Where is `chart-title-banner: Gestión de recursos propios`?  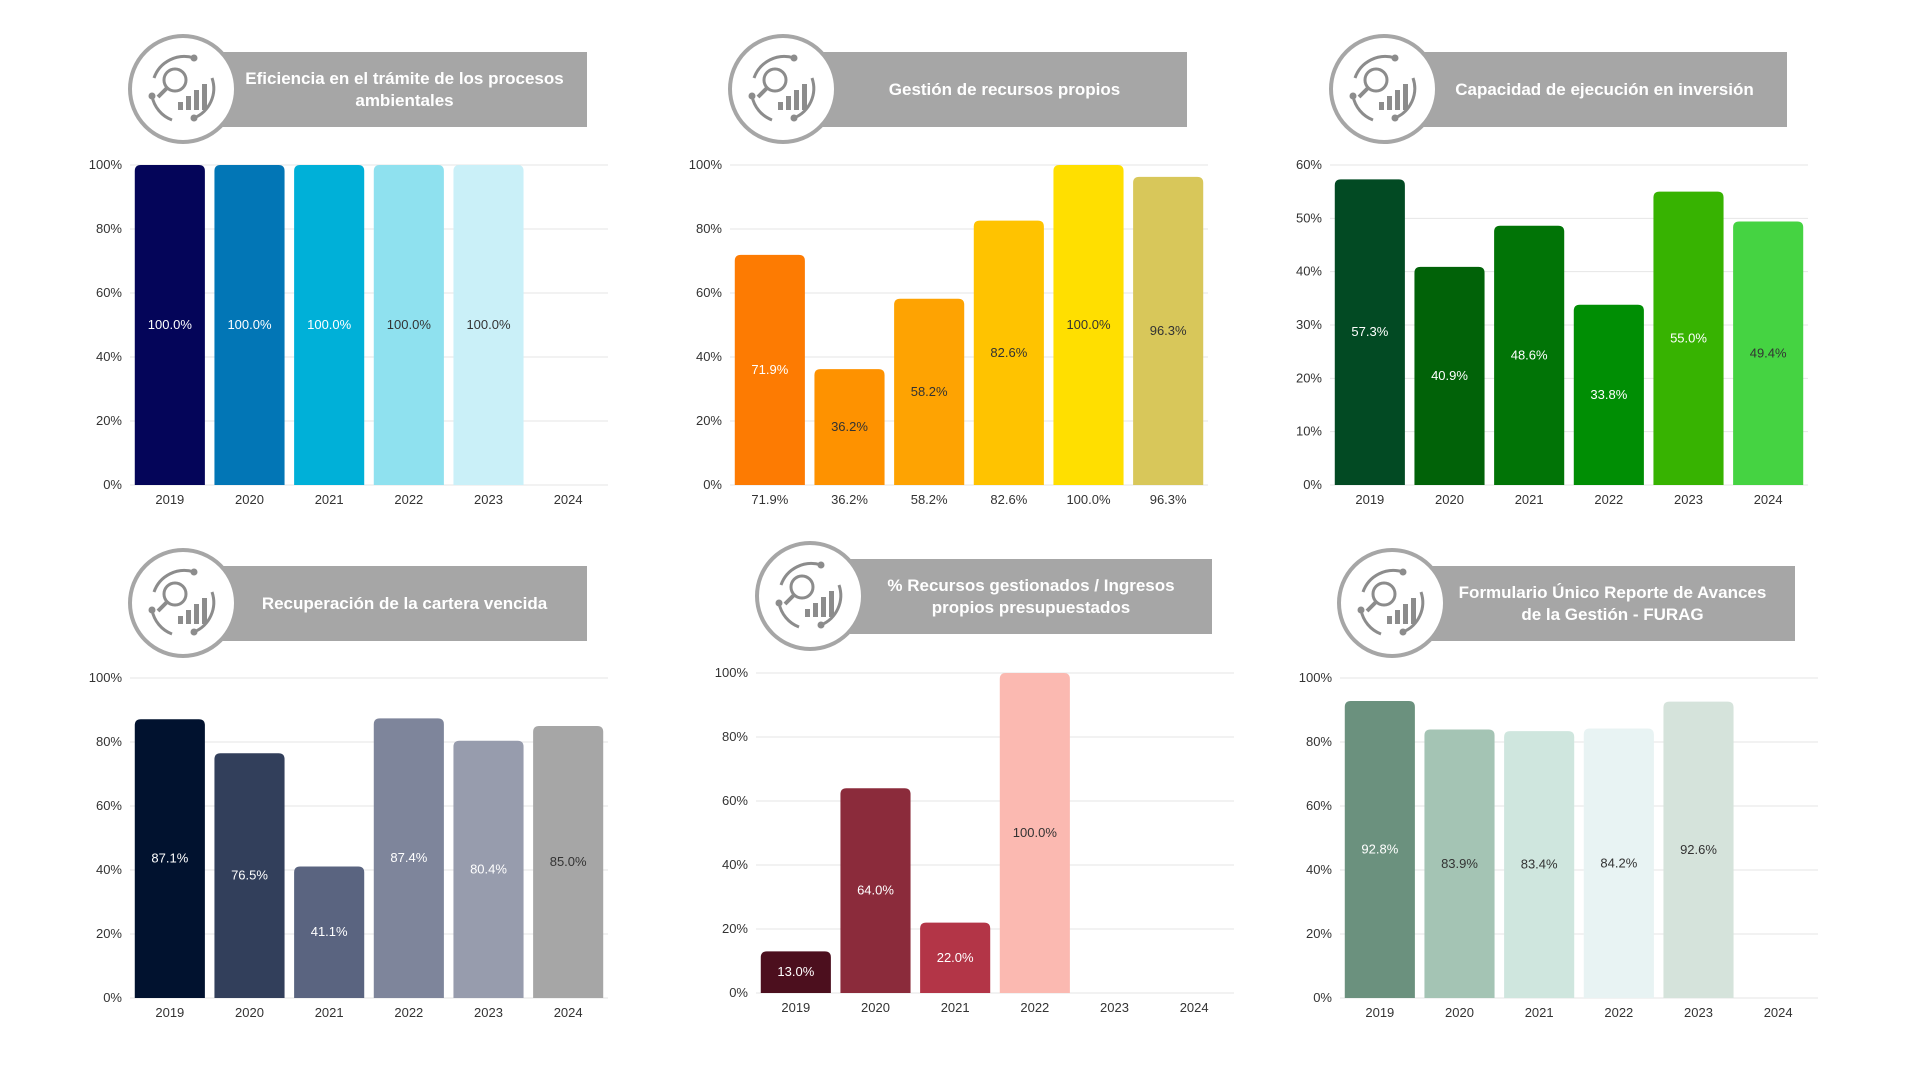 chart-title-banner: Gestión de recursos propios is located at coordinates (1004, 89).